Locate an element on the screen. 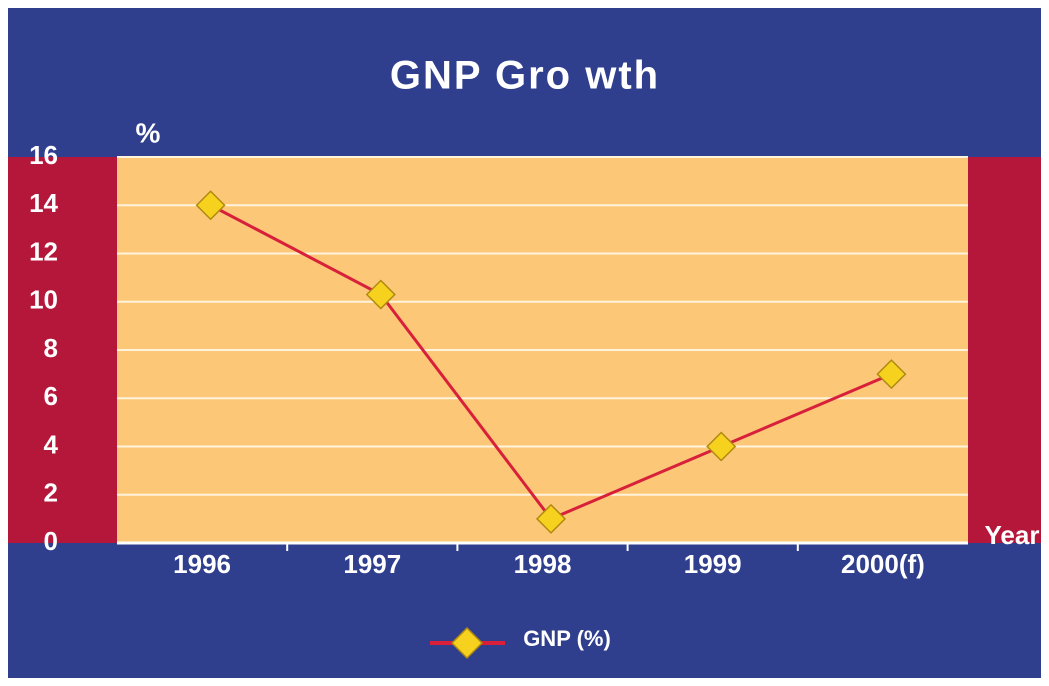 The width and height of the screenshot is (1049, 686). y-tick-label: 14 is located at coordinates (43, 203).